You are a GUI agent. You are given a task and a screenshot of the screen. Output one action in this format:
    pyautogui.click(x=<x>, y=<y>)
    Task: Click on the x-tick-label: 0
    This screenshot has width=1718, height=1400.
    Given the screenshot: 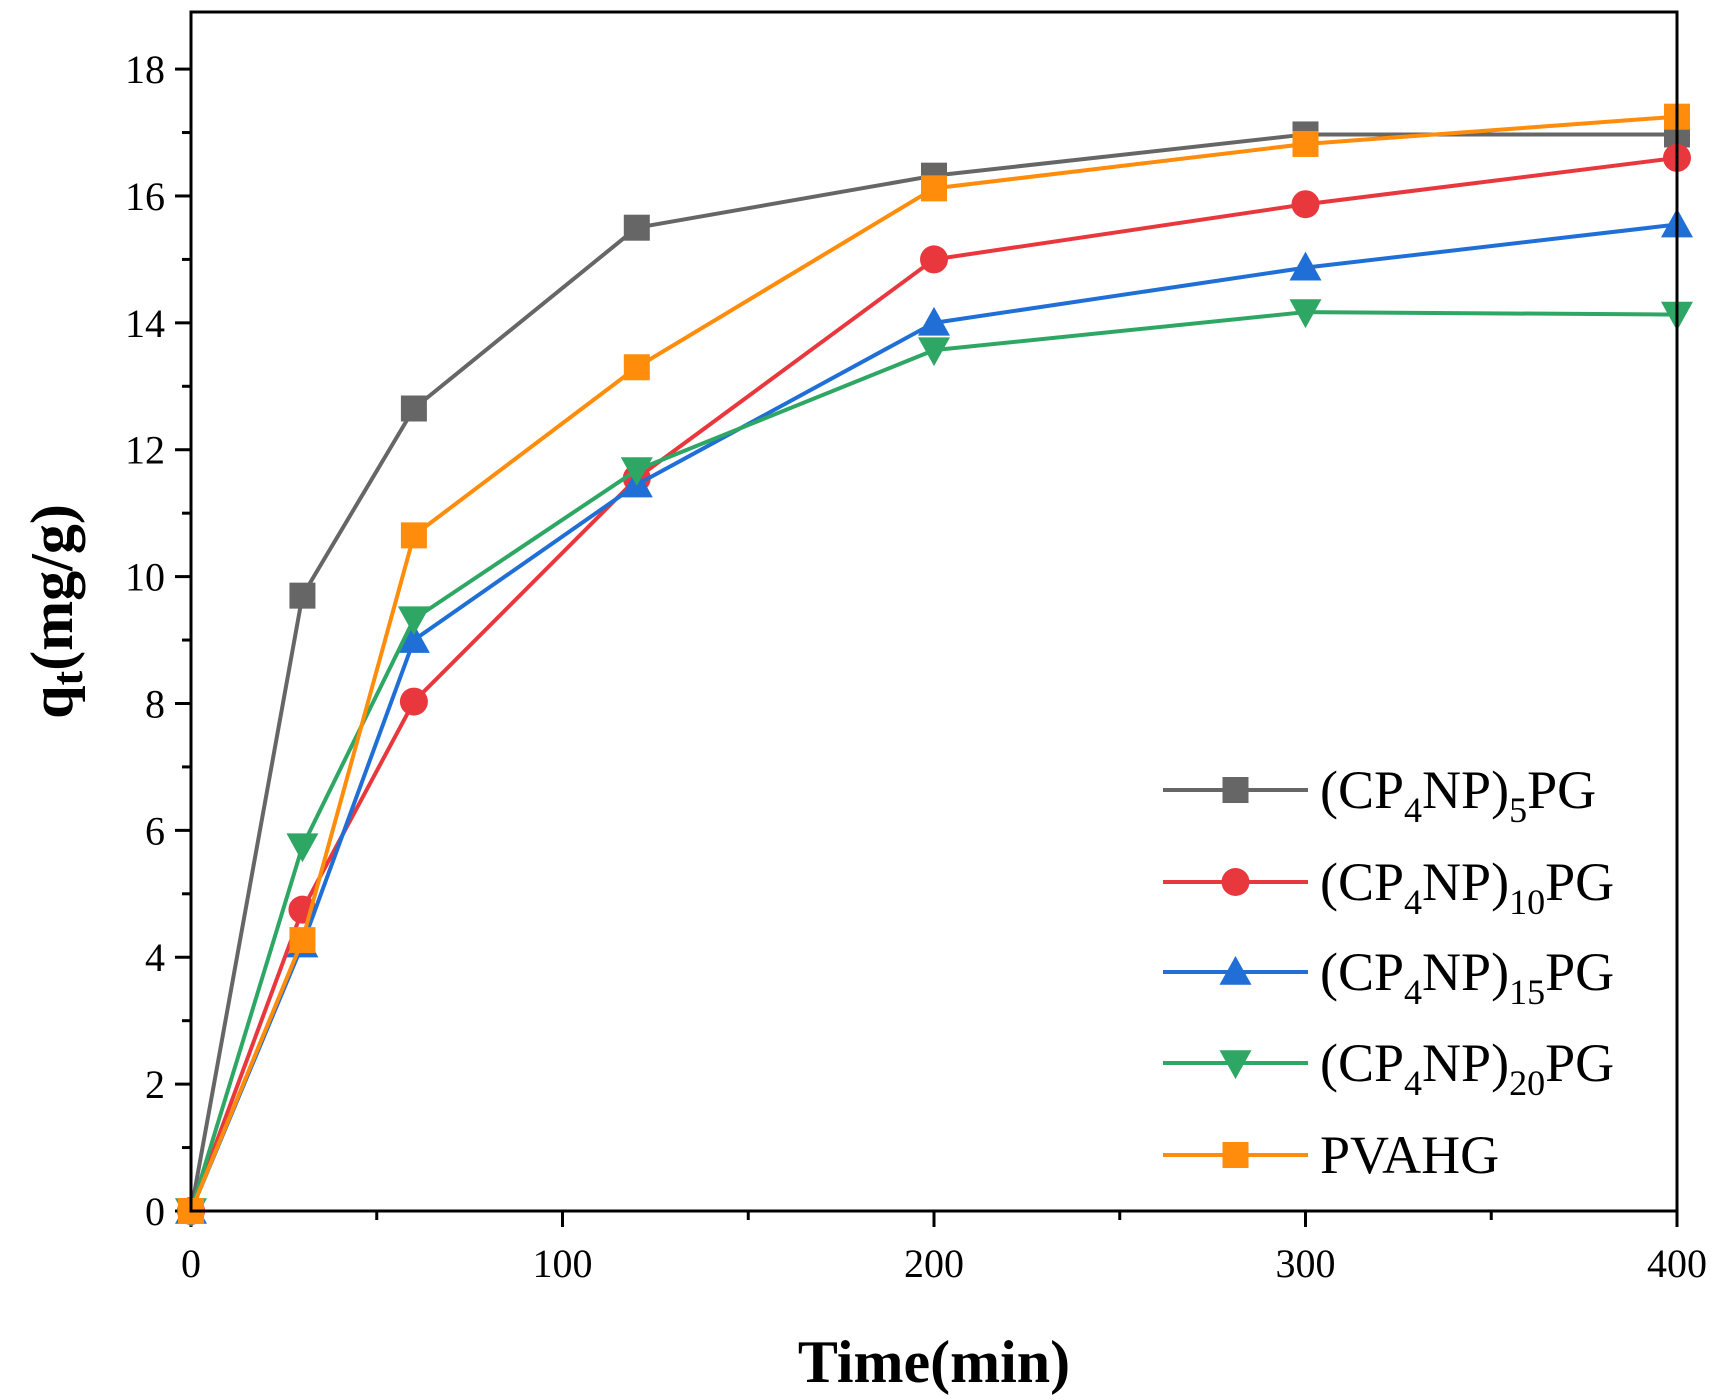 What is the action you would take?
    pyautogui.click(x=191, y=1263)
    